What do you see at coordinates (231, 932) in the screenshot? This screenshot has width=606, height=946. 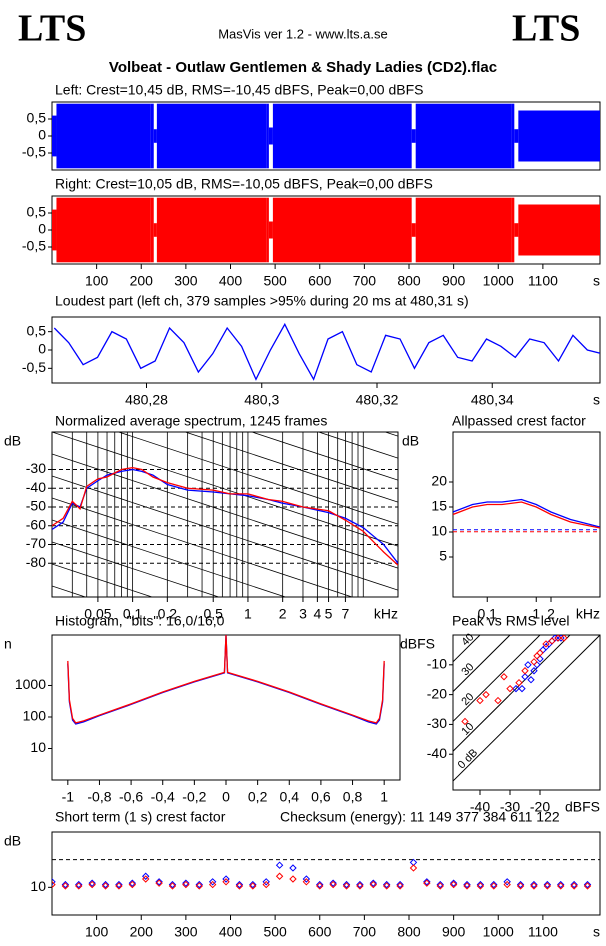 I see `x-tick-label: 400` at bounding box center [231, 932].